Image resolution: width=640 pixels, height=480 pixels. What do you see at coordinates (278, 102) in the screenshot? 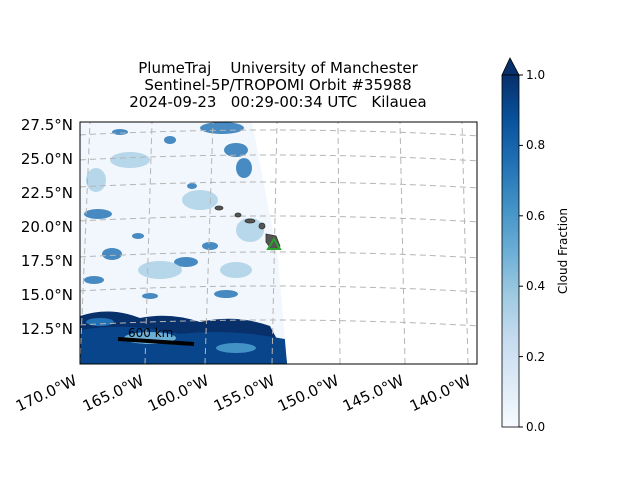
I see `title-line-3: 2024-09-23 00:29-00:34 UTC Kilauea` at bounding box center [278, 102].